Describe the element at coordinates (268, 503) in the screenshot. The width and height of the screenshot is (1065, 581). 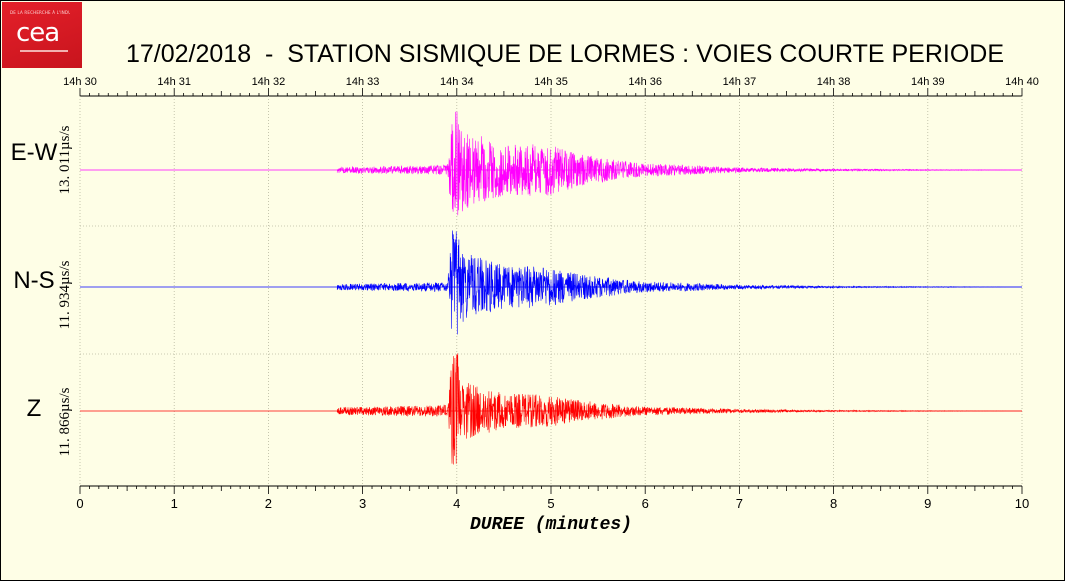
I see `bottom-tick-label: 2` at that location.